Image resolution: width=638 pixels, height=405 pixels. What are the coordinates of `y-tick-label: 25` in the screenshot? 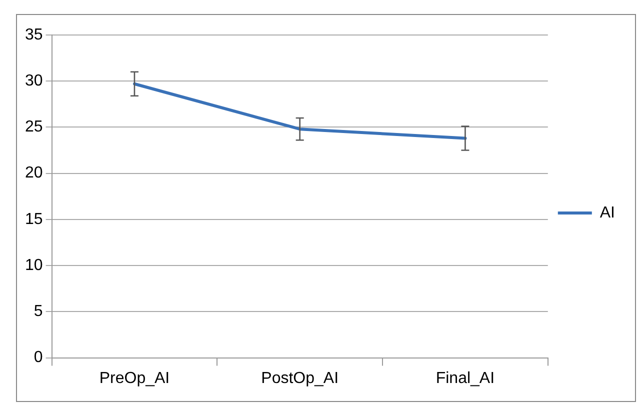 It's located at (34, 127).